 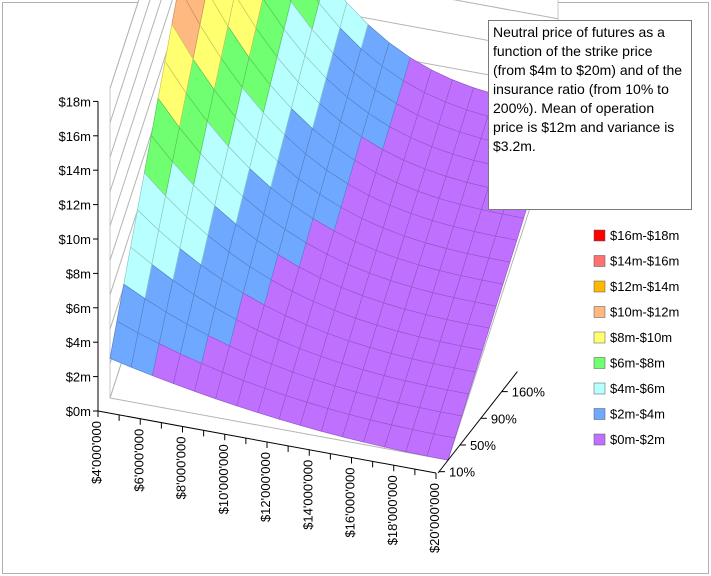 I want to click on legend-item: $4m-$6m, so click(x=629, y=388).